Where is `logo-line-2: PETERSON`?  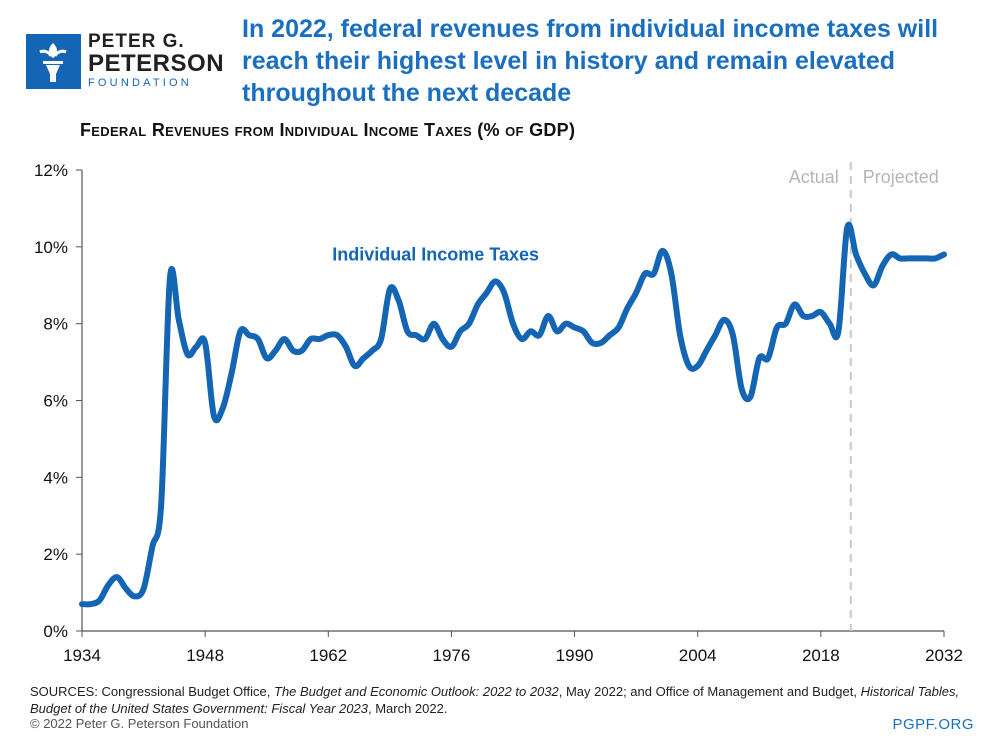
logo-line-2: PETERSON is located at coordinates (156, 63).